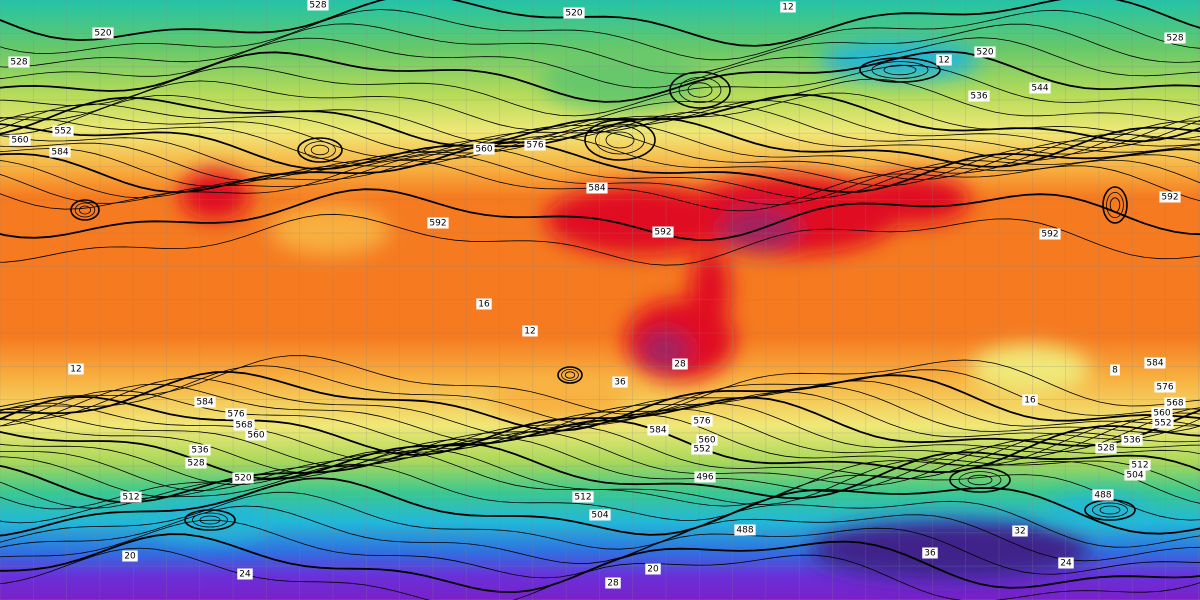  Describe the element at coordinates (704, 478) in the screenshot. I see `contour-label-text: 496` at that location.